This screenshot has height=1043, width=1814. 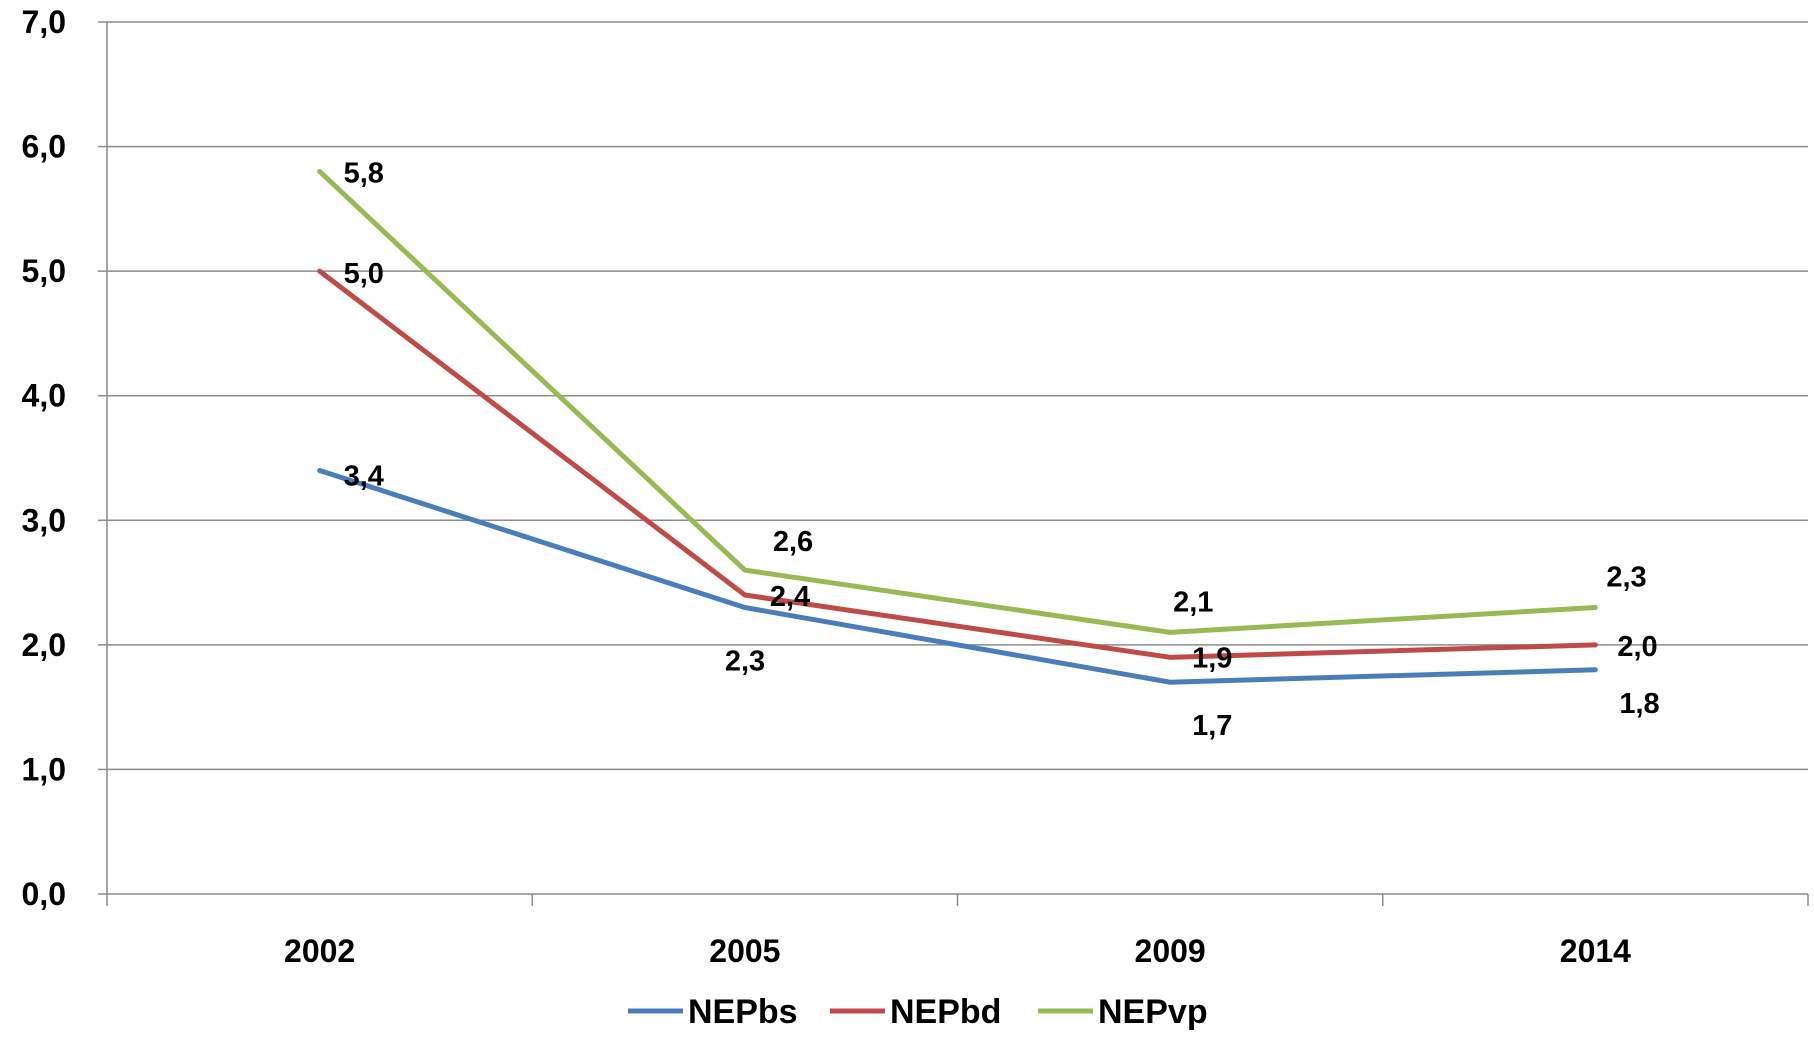 What do you see at coordinates (745, 661) in the screenshot?
I see `data-label-nepbs: 2,3` at bounding box center [745, 661].